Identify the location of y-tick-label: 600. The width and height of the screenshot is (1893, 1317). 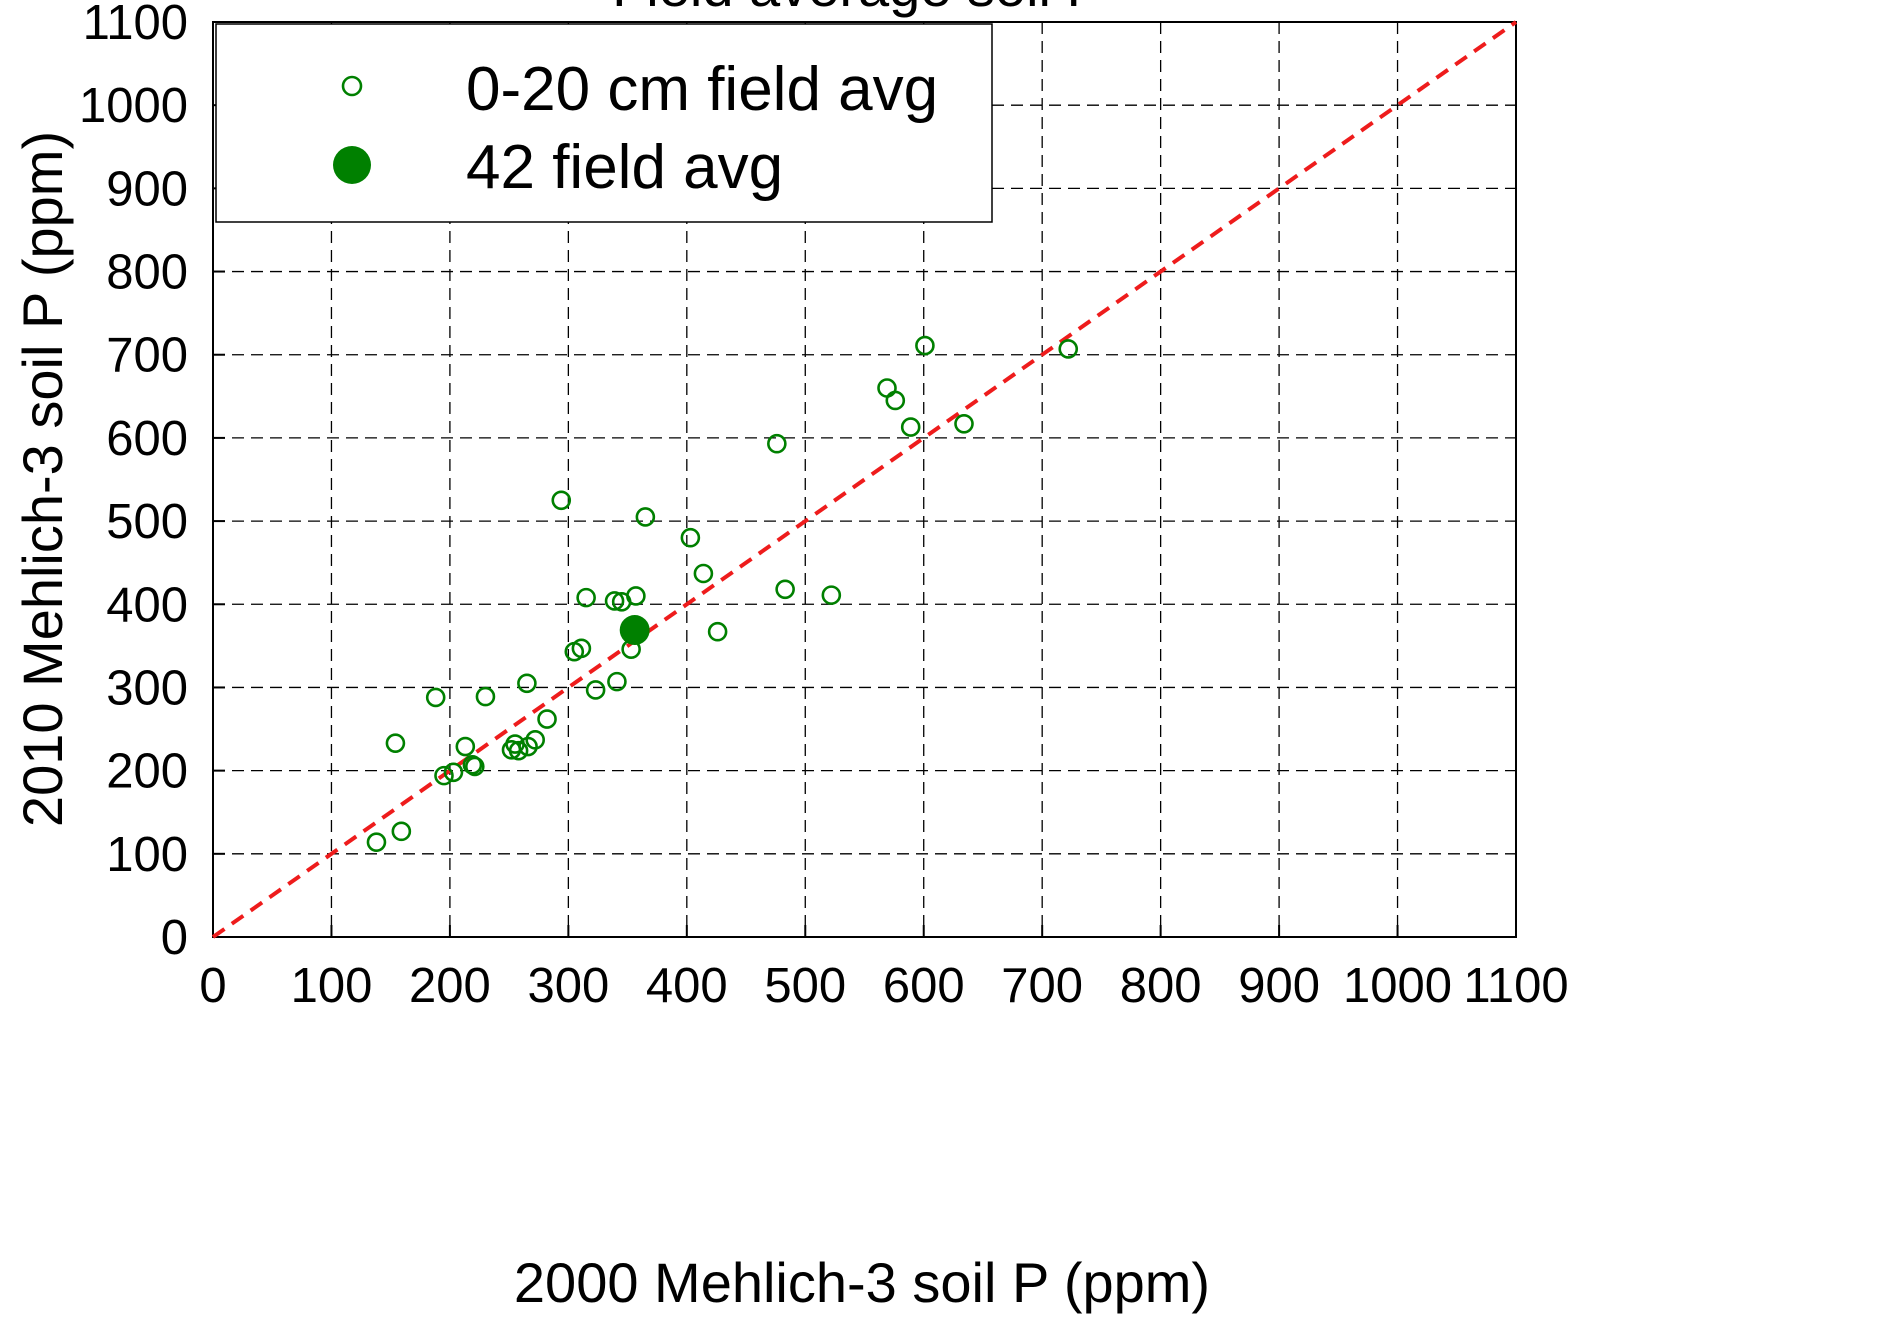
(147, 439).